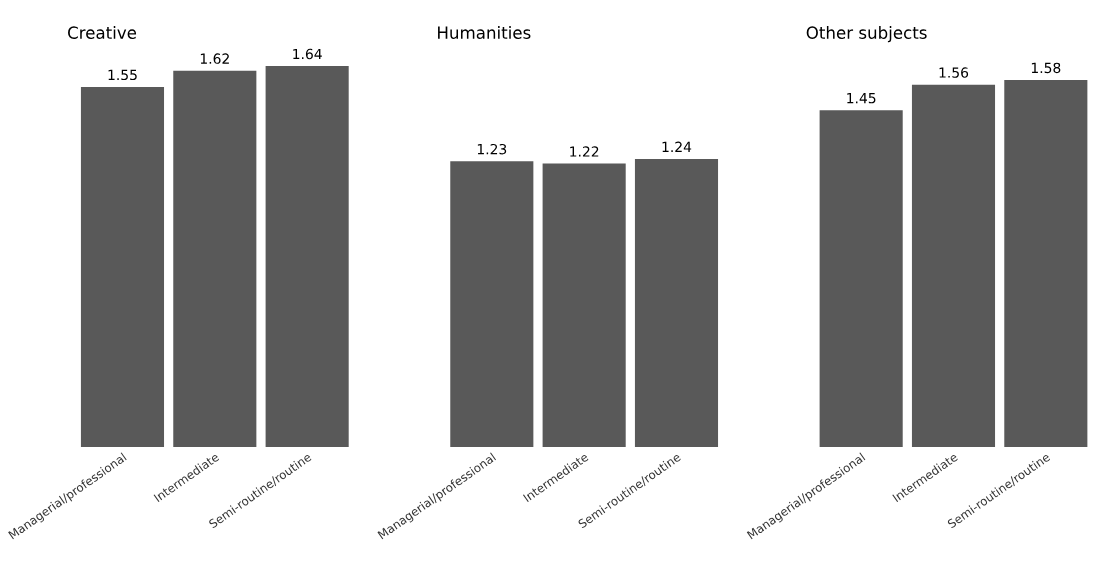  I want to click on data-label: 1.56, so click(954, 72).